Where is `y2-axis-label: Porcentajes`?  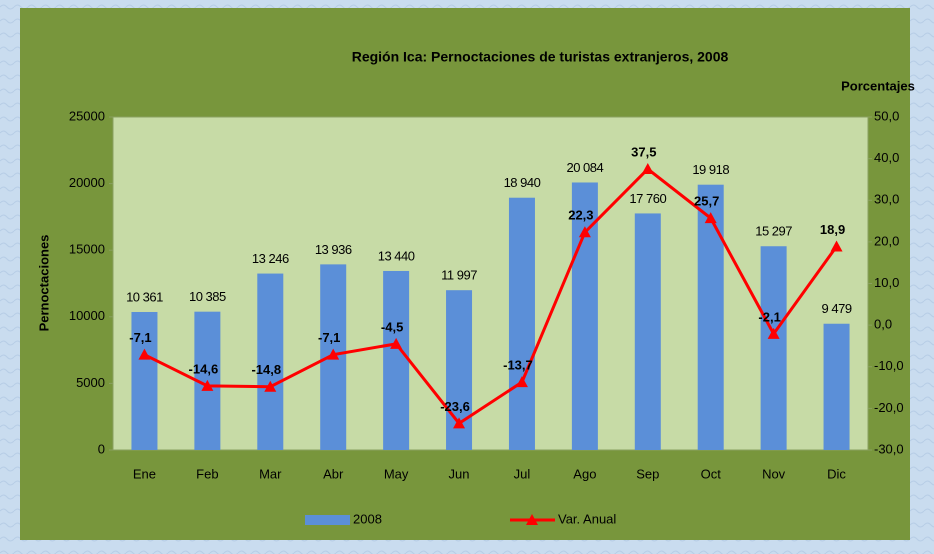 y2-axis-label: Porcentajes is located at coordinates (878, 85).